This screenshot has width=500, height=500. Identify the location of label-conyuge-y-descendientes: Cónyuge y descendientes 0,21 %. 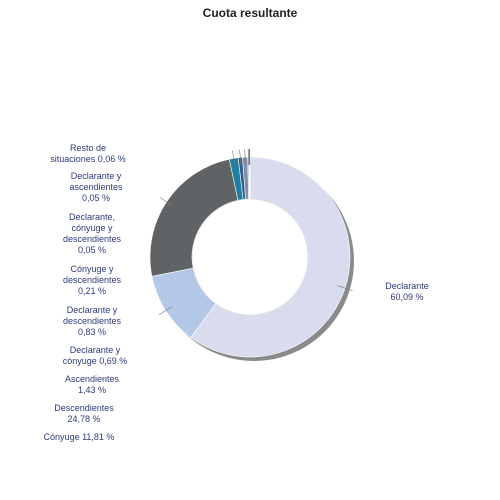
(92, 280).